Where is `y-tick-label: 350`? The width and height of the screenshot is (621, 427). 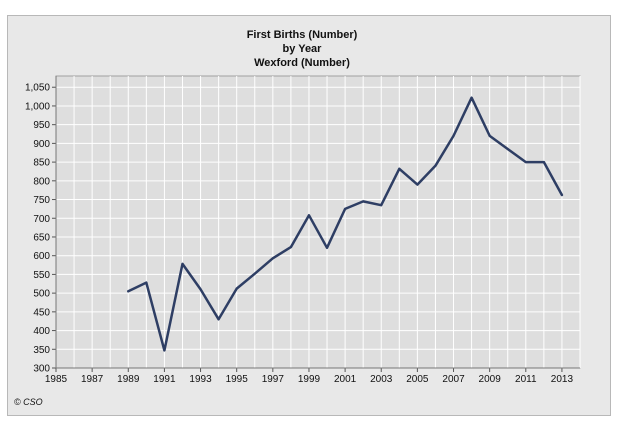
y-tick-label: 350 is located at coordinates (41, 350).